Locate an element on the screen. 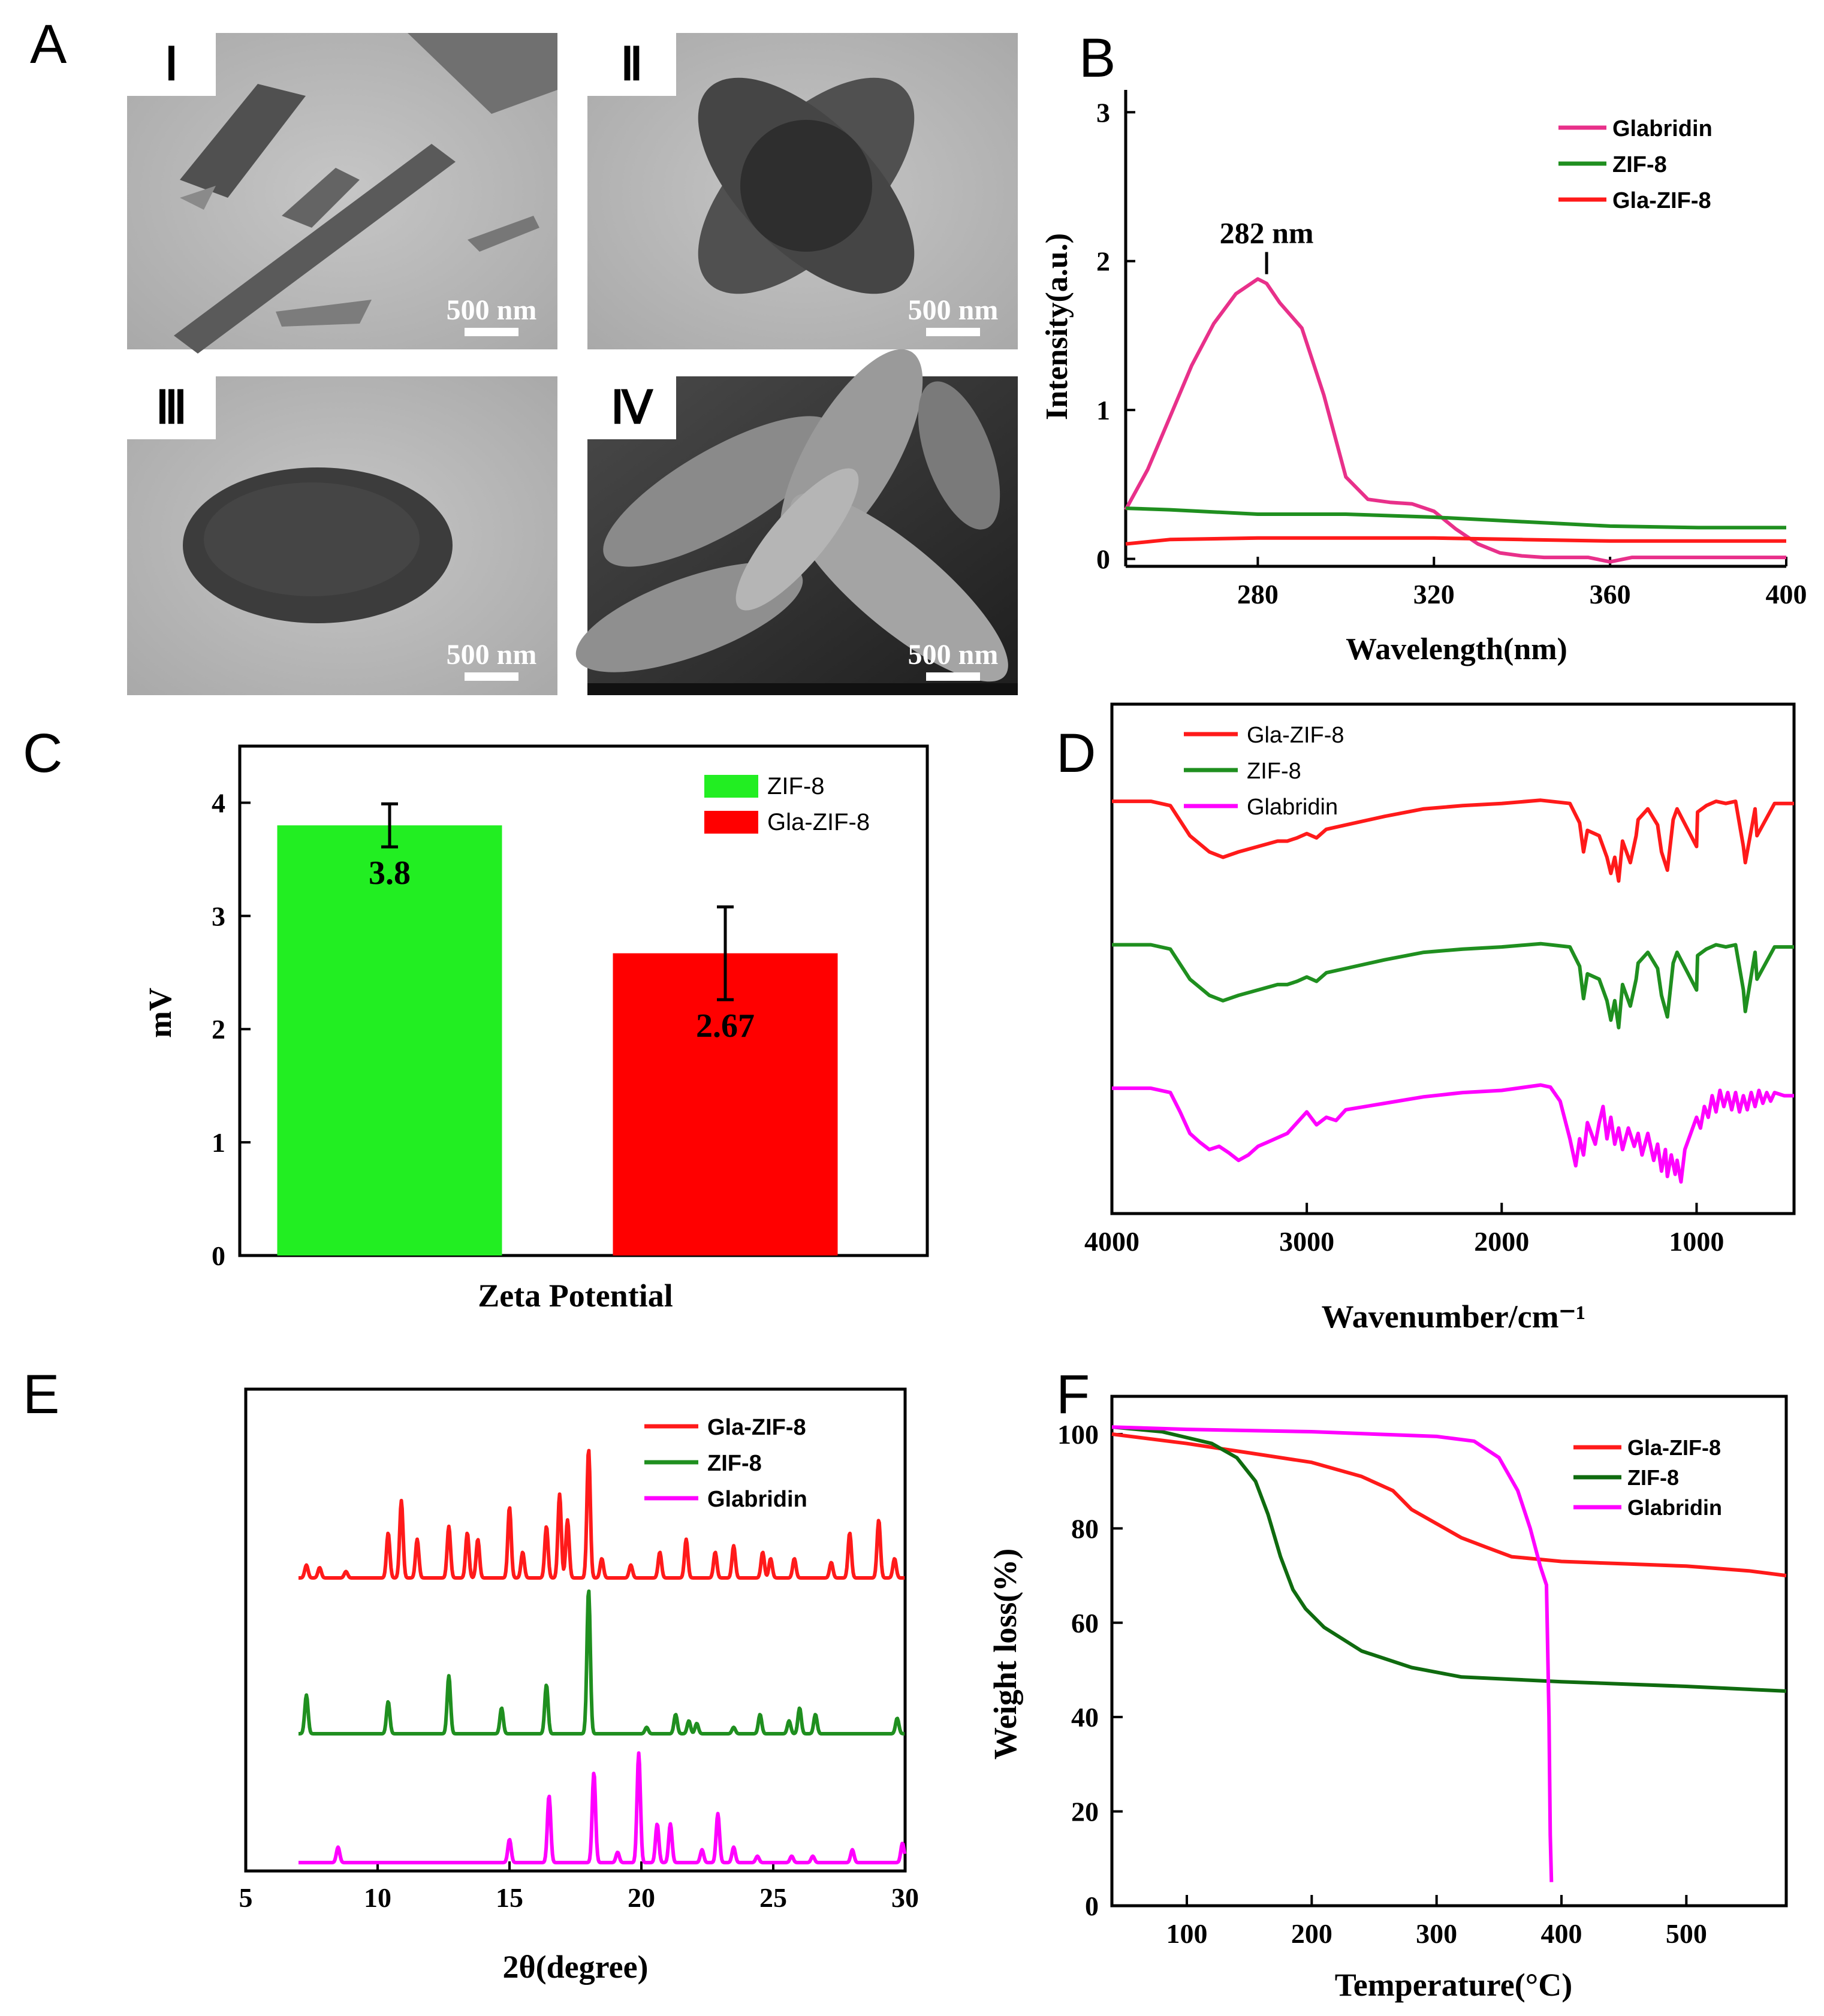  legend-d: Gla-ZIF-8 ZIF-8 Glabridin is located at coordinates (1264, 771).